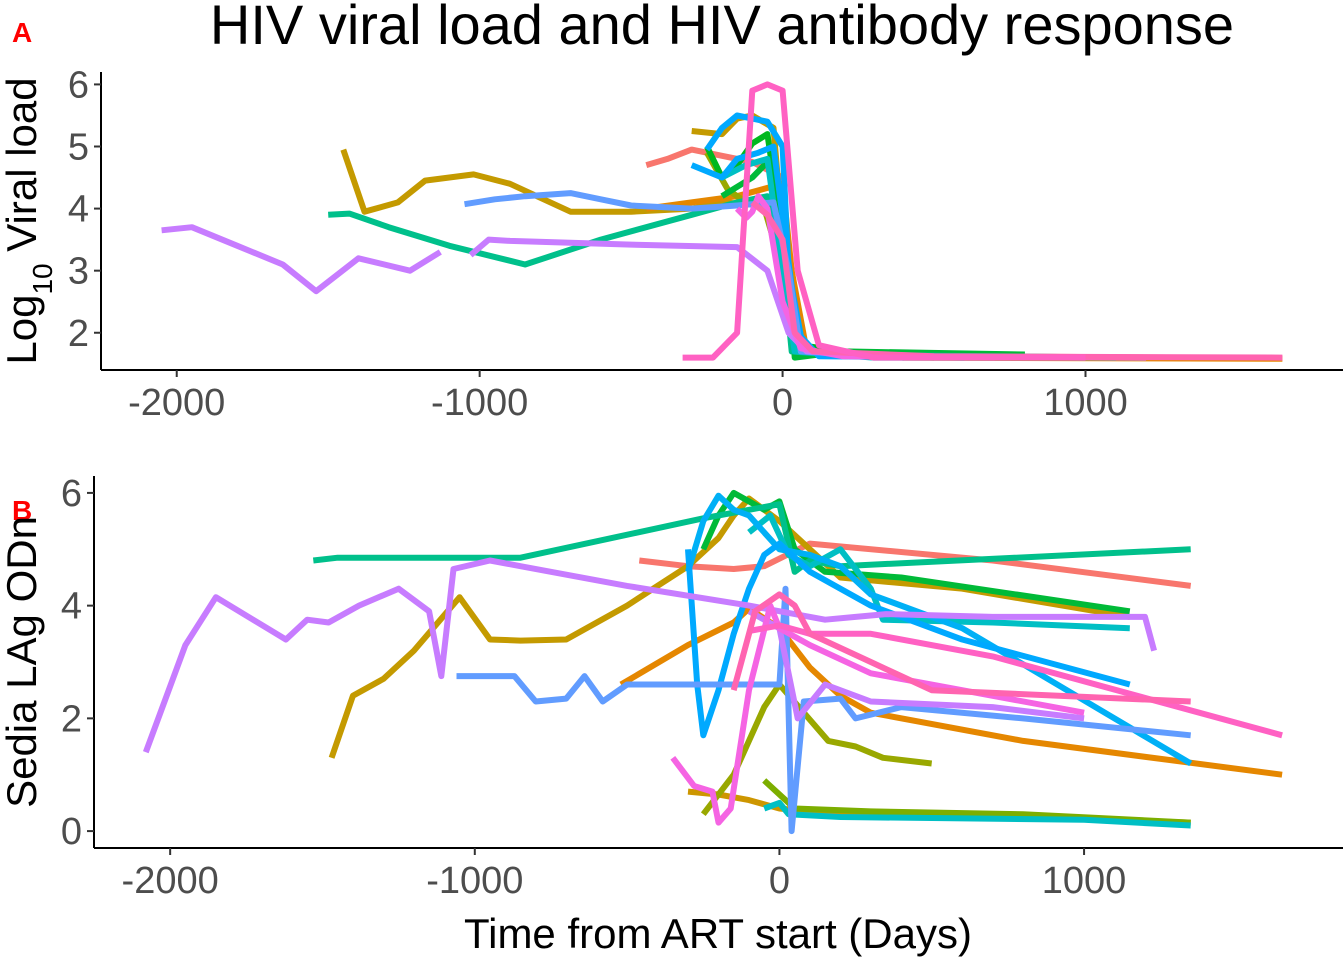 The image size is (1344, 960). I want to click on y-tick-label: 3, so click(78, 272).